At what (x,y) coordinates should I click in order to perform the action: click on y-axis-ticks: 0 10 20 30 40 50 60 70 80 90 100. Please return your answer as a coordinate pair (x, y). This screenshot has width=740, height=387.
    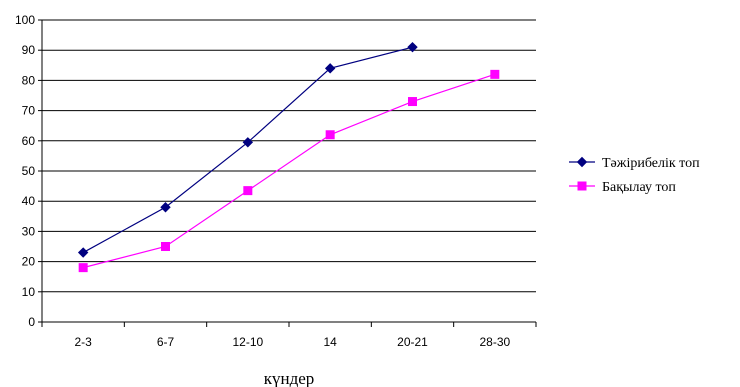
    Looking at the image, I should click on (28, 171).